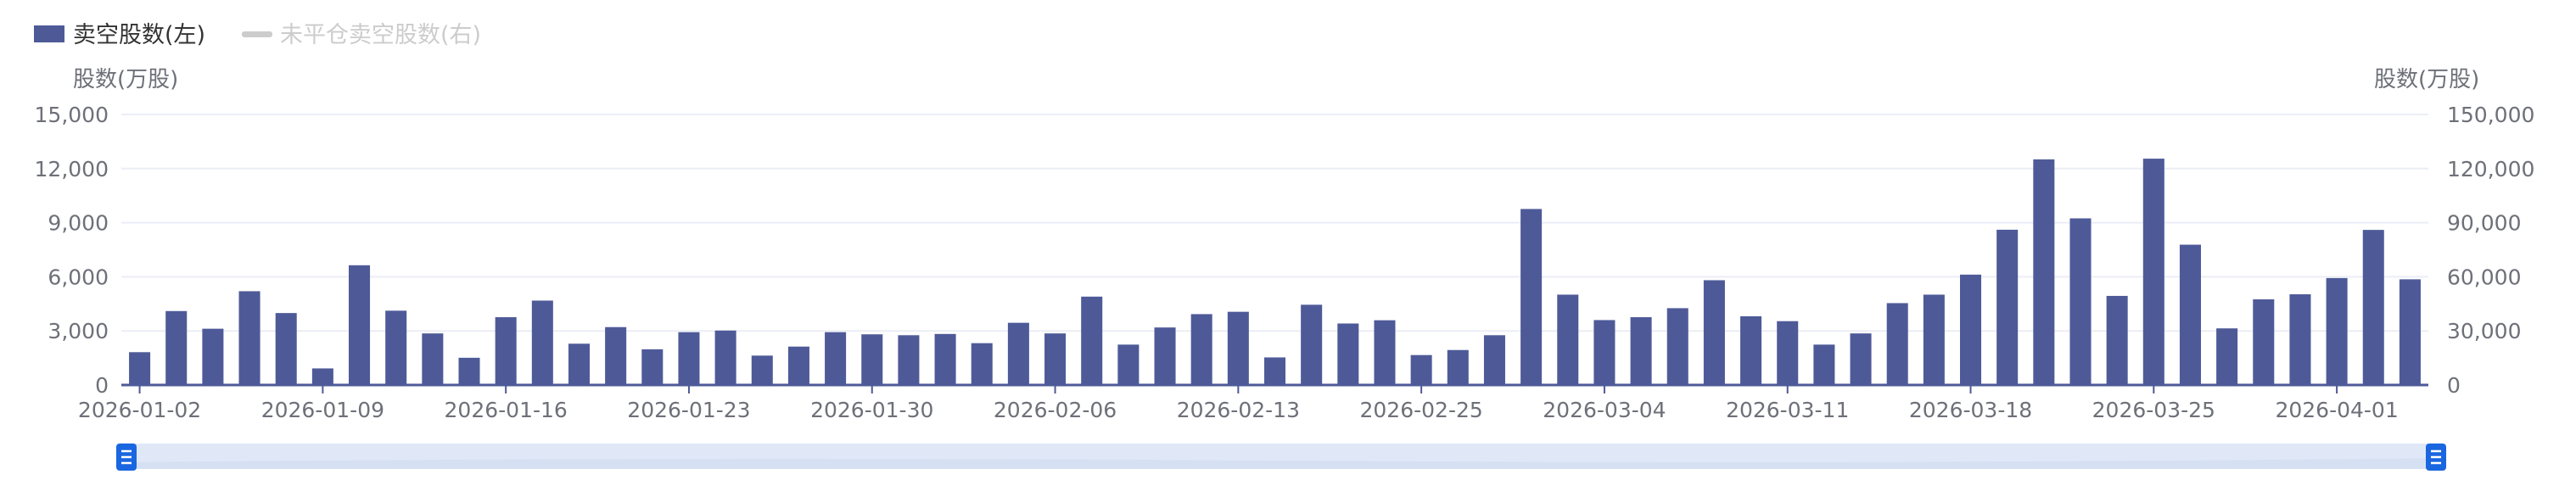 The image size is (2576, 491). Describe the element at coordinates (688, 410) in the screenshot. I see `x-tick-label: 2026-01-23` at that location.